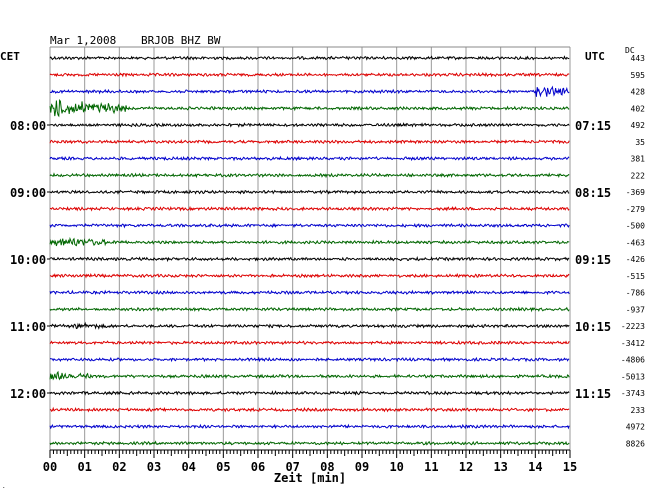  What do you see at coordinates (635, 293) in the screenshot?
I see `dc-offset-value: -786` at bounding box center [635, 293].